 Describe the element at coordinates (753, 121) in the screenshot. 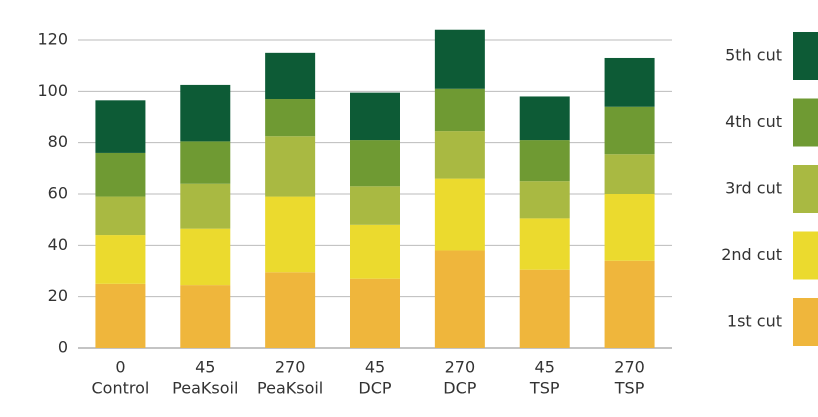

I see `legend-label: 4th cut` at that location.